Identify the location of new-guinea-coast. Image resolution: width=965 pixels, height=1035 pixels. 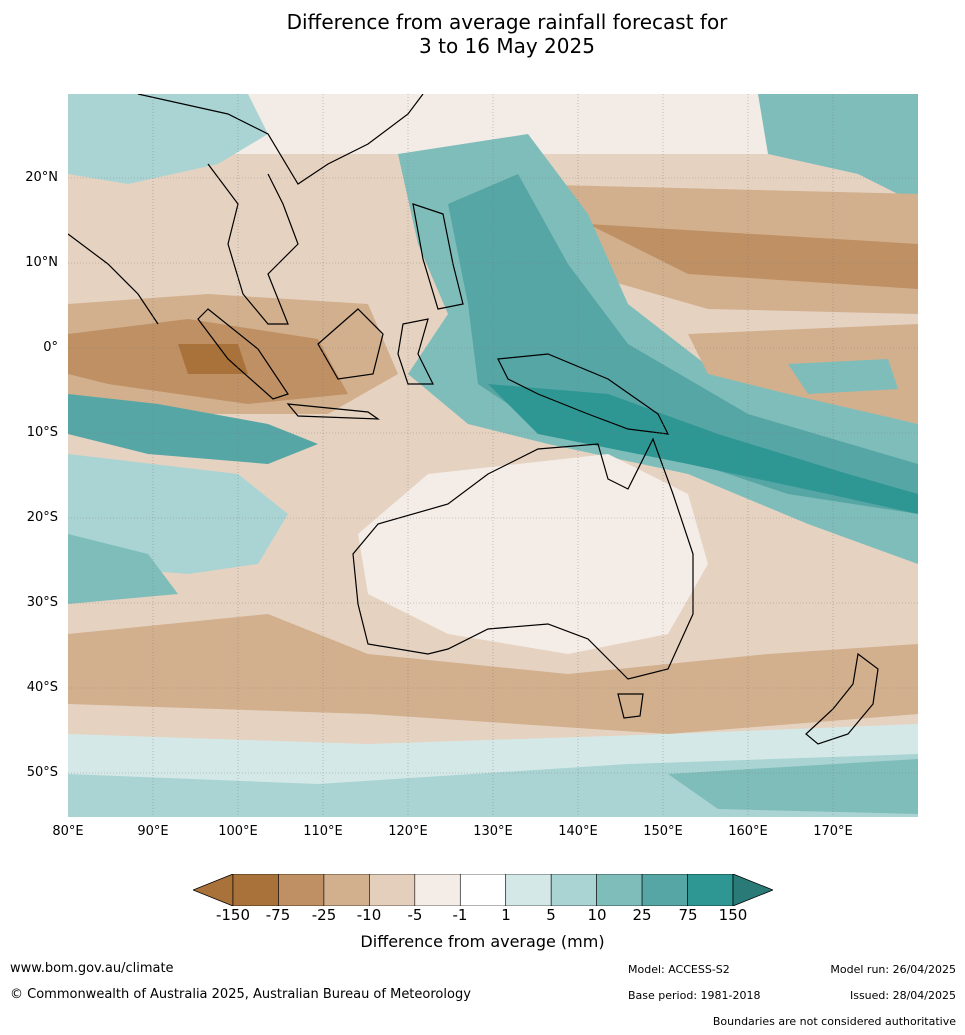
(583, 394).